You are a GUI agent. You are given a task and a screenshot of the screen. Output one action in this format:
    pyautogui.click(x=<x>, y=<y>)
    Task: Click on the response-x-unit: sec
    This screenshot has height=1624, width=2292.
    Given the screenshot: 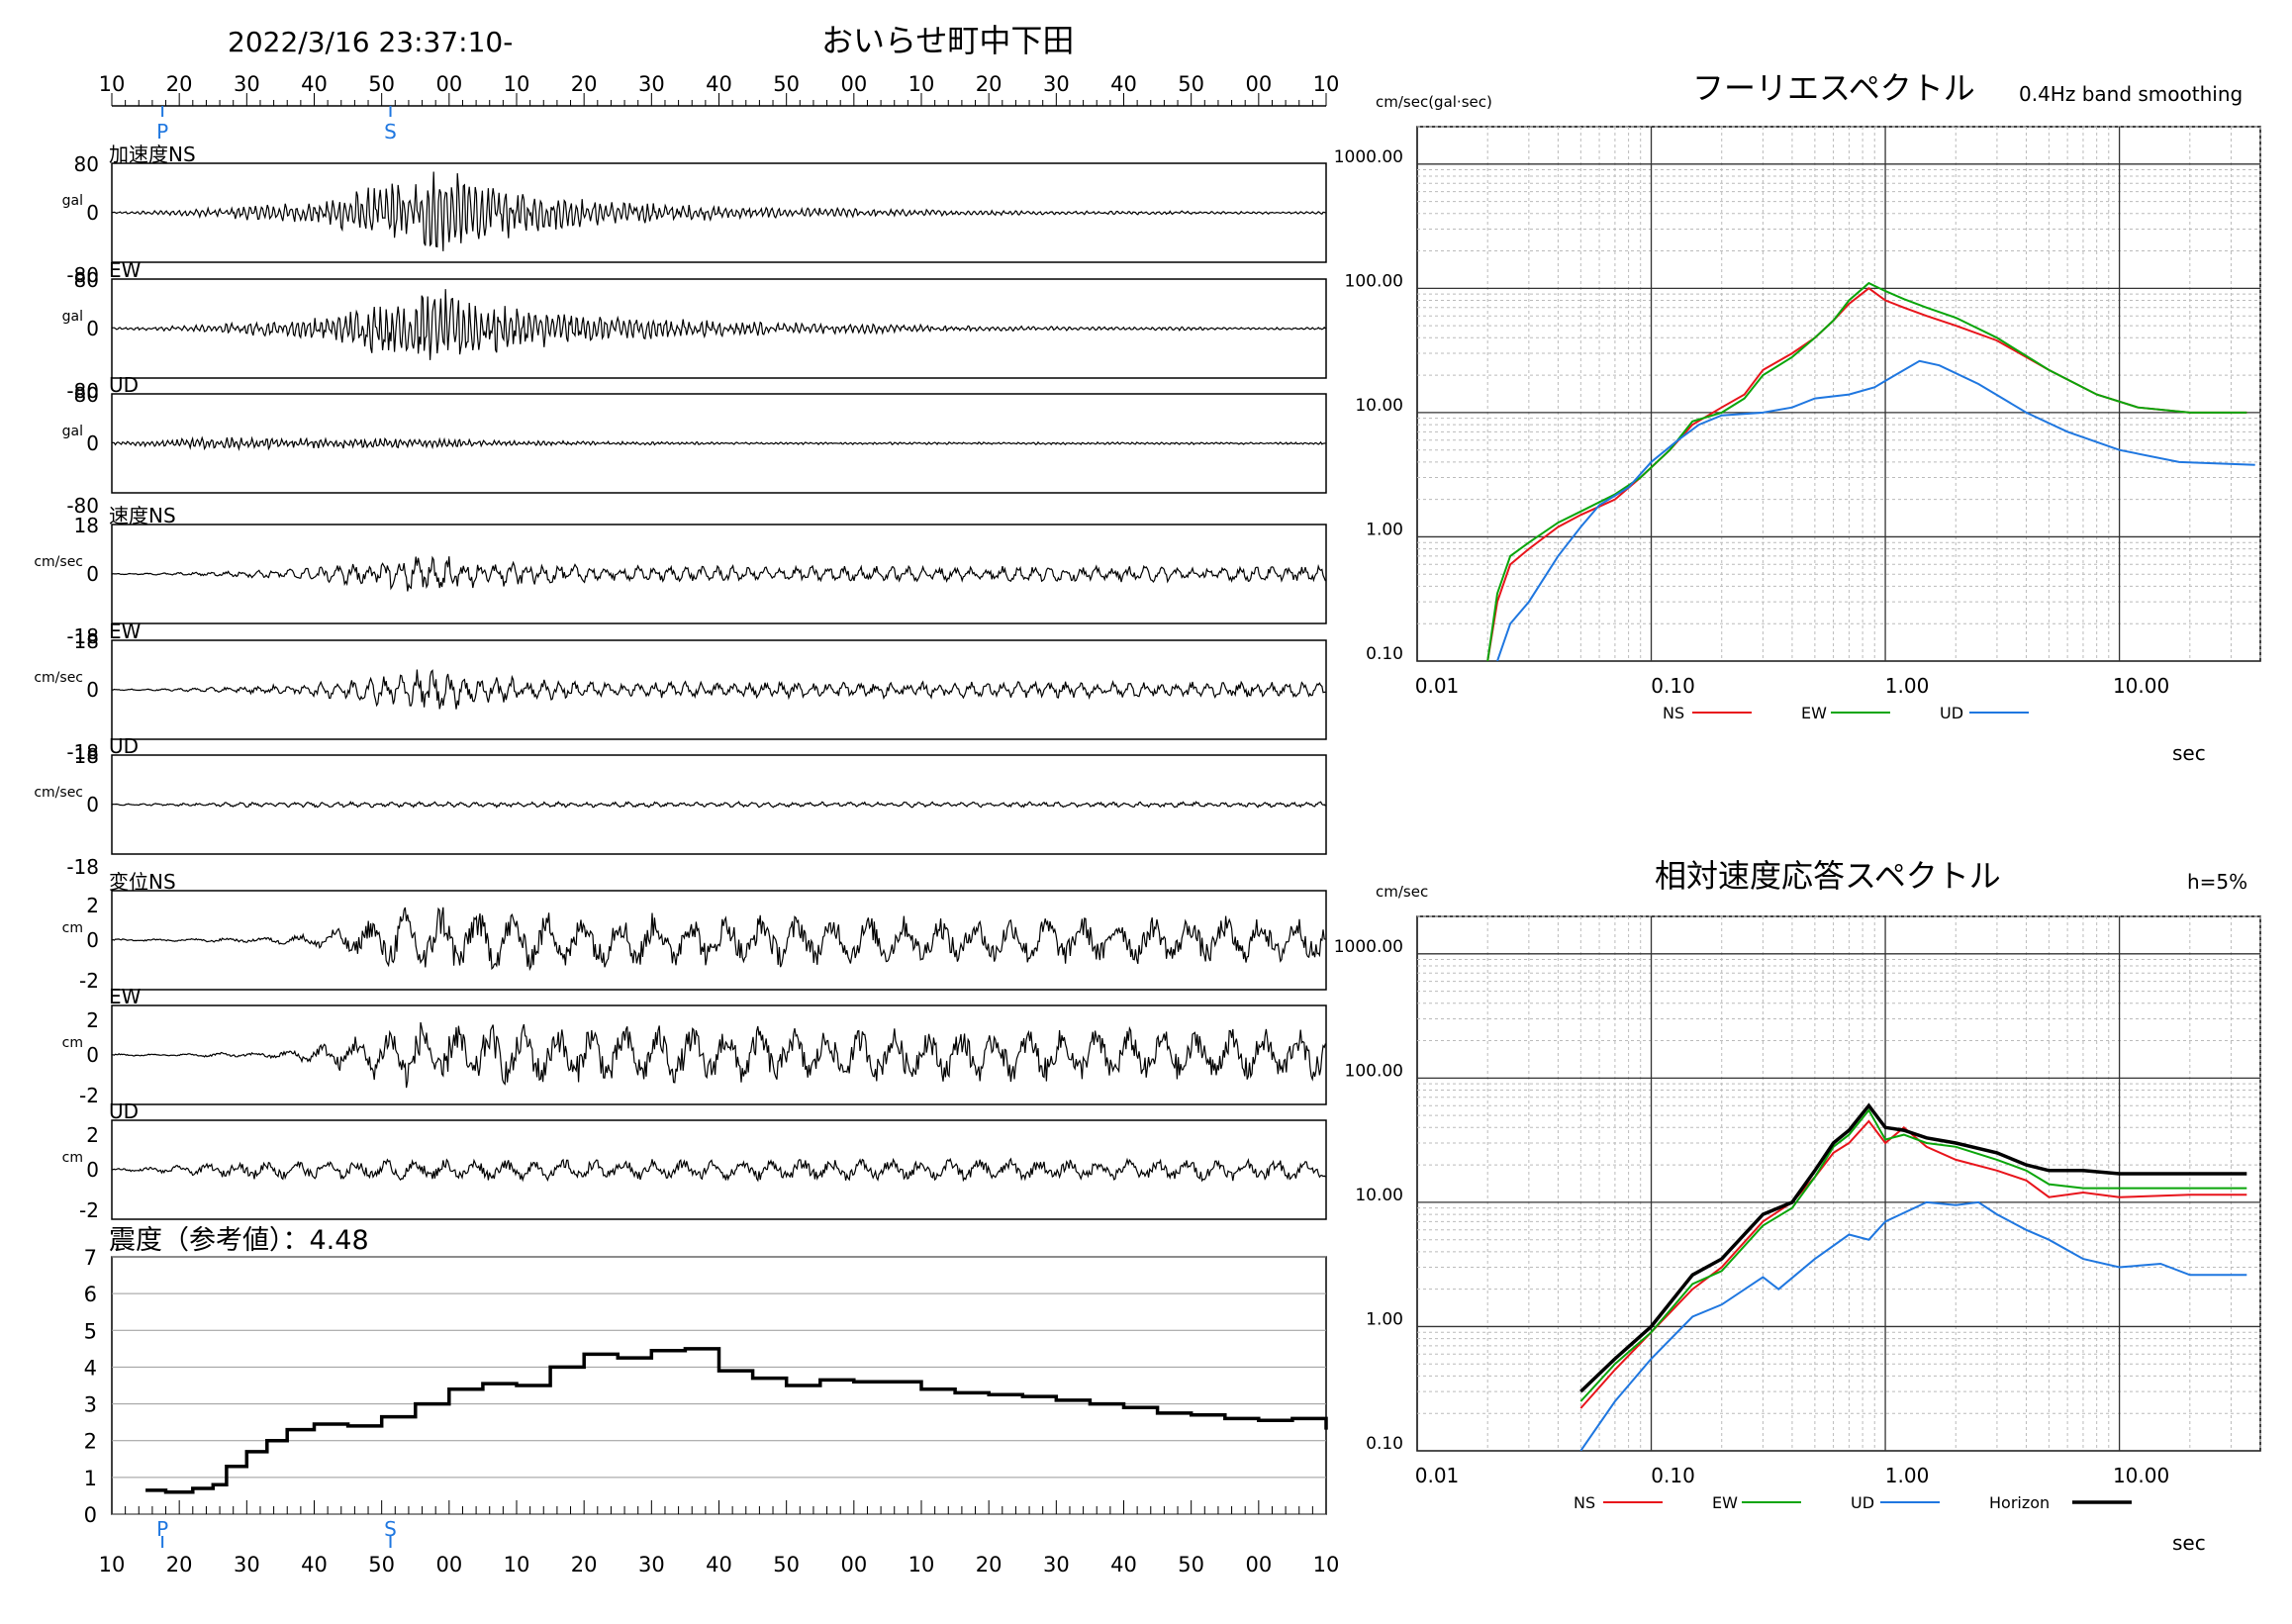 What is the action you would take?
    pyautogui.click(x=2189, y=1543)
    